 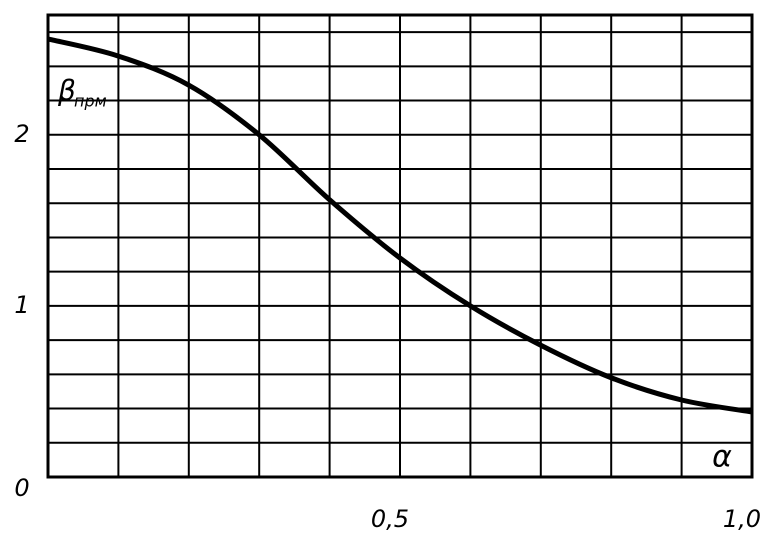 I want to click on y-tick-label: 1, so click(x=21, y=305).